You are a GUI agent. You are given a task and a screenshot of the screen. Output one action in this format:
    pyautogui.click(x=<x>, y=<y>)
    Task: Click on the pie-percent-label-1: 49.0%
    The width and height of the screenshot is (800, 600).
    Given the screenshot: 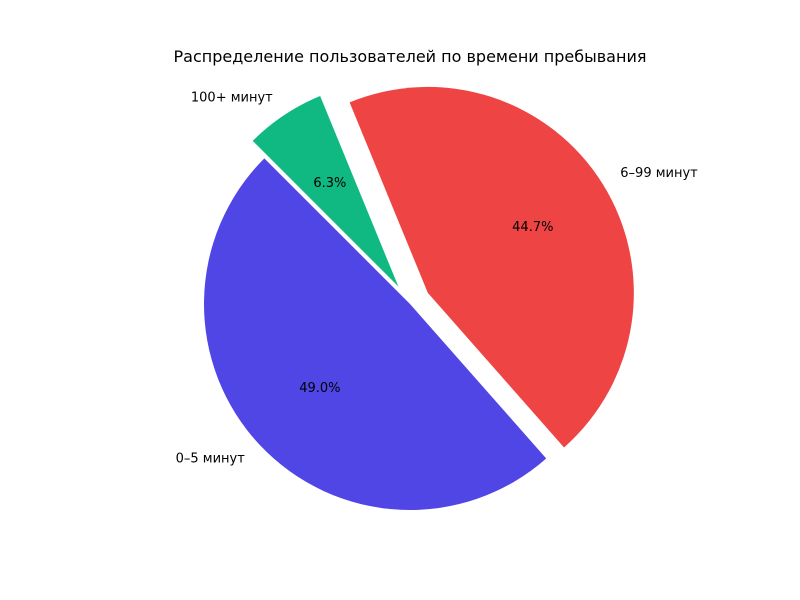 What is the action you would take?
    pyautogui.click(x=319, y=388)
    